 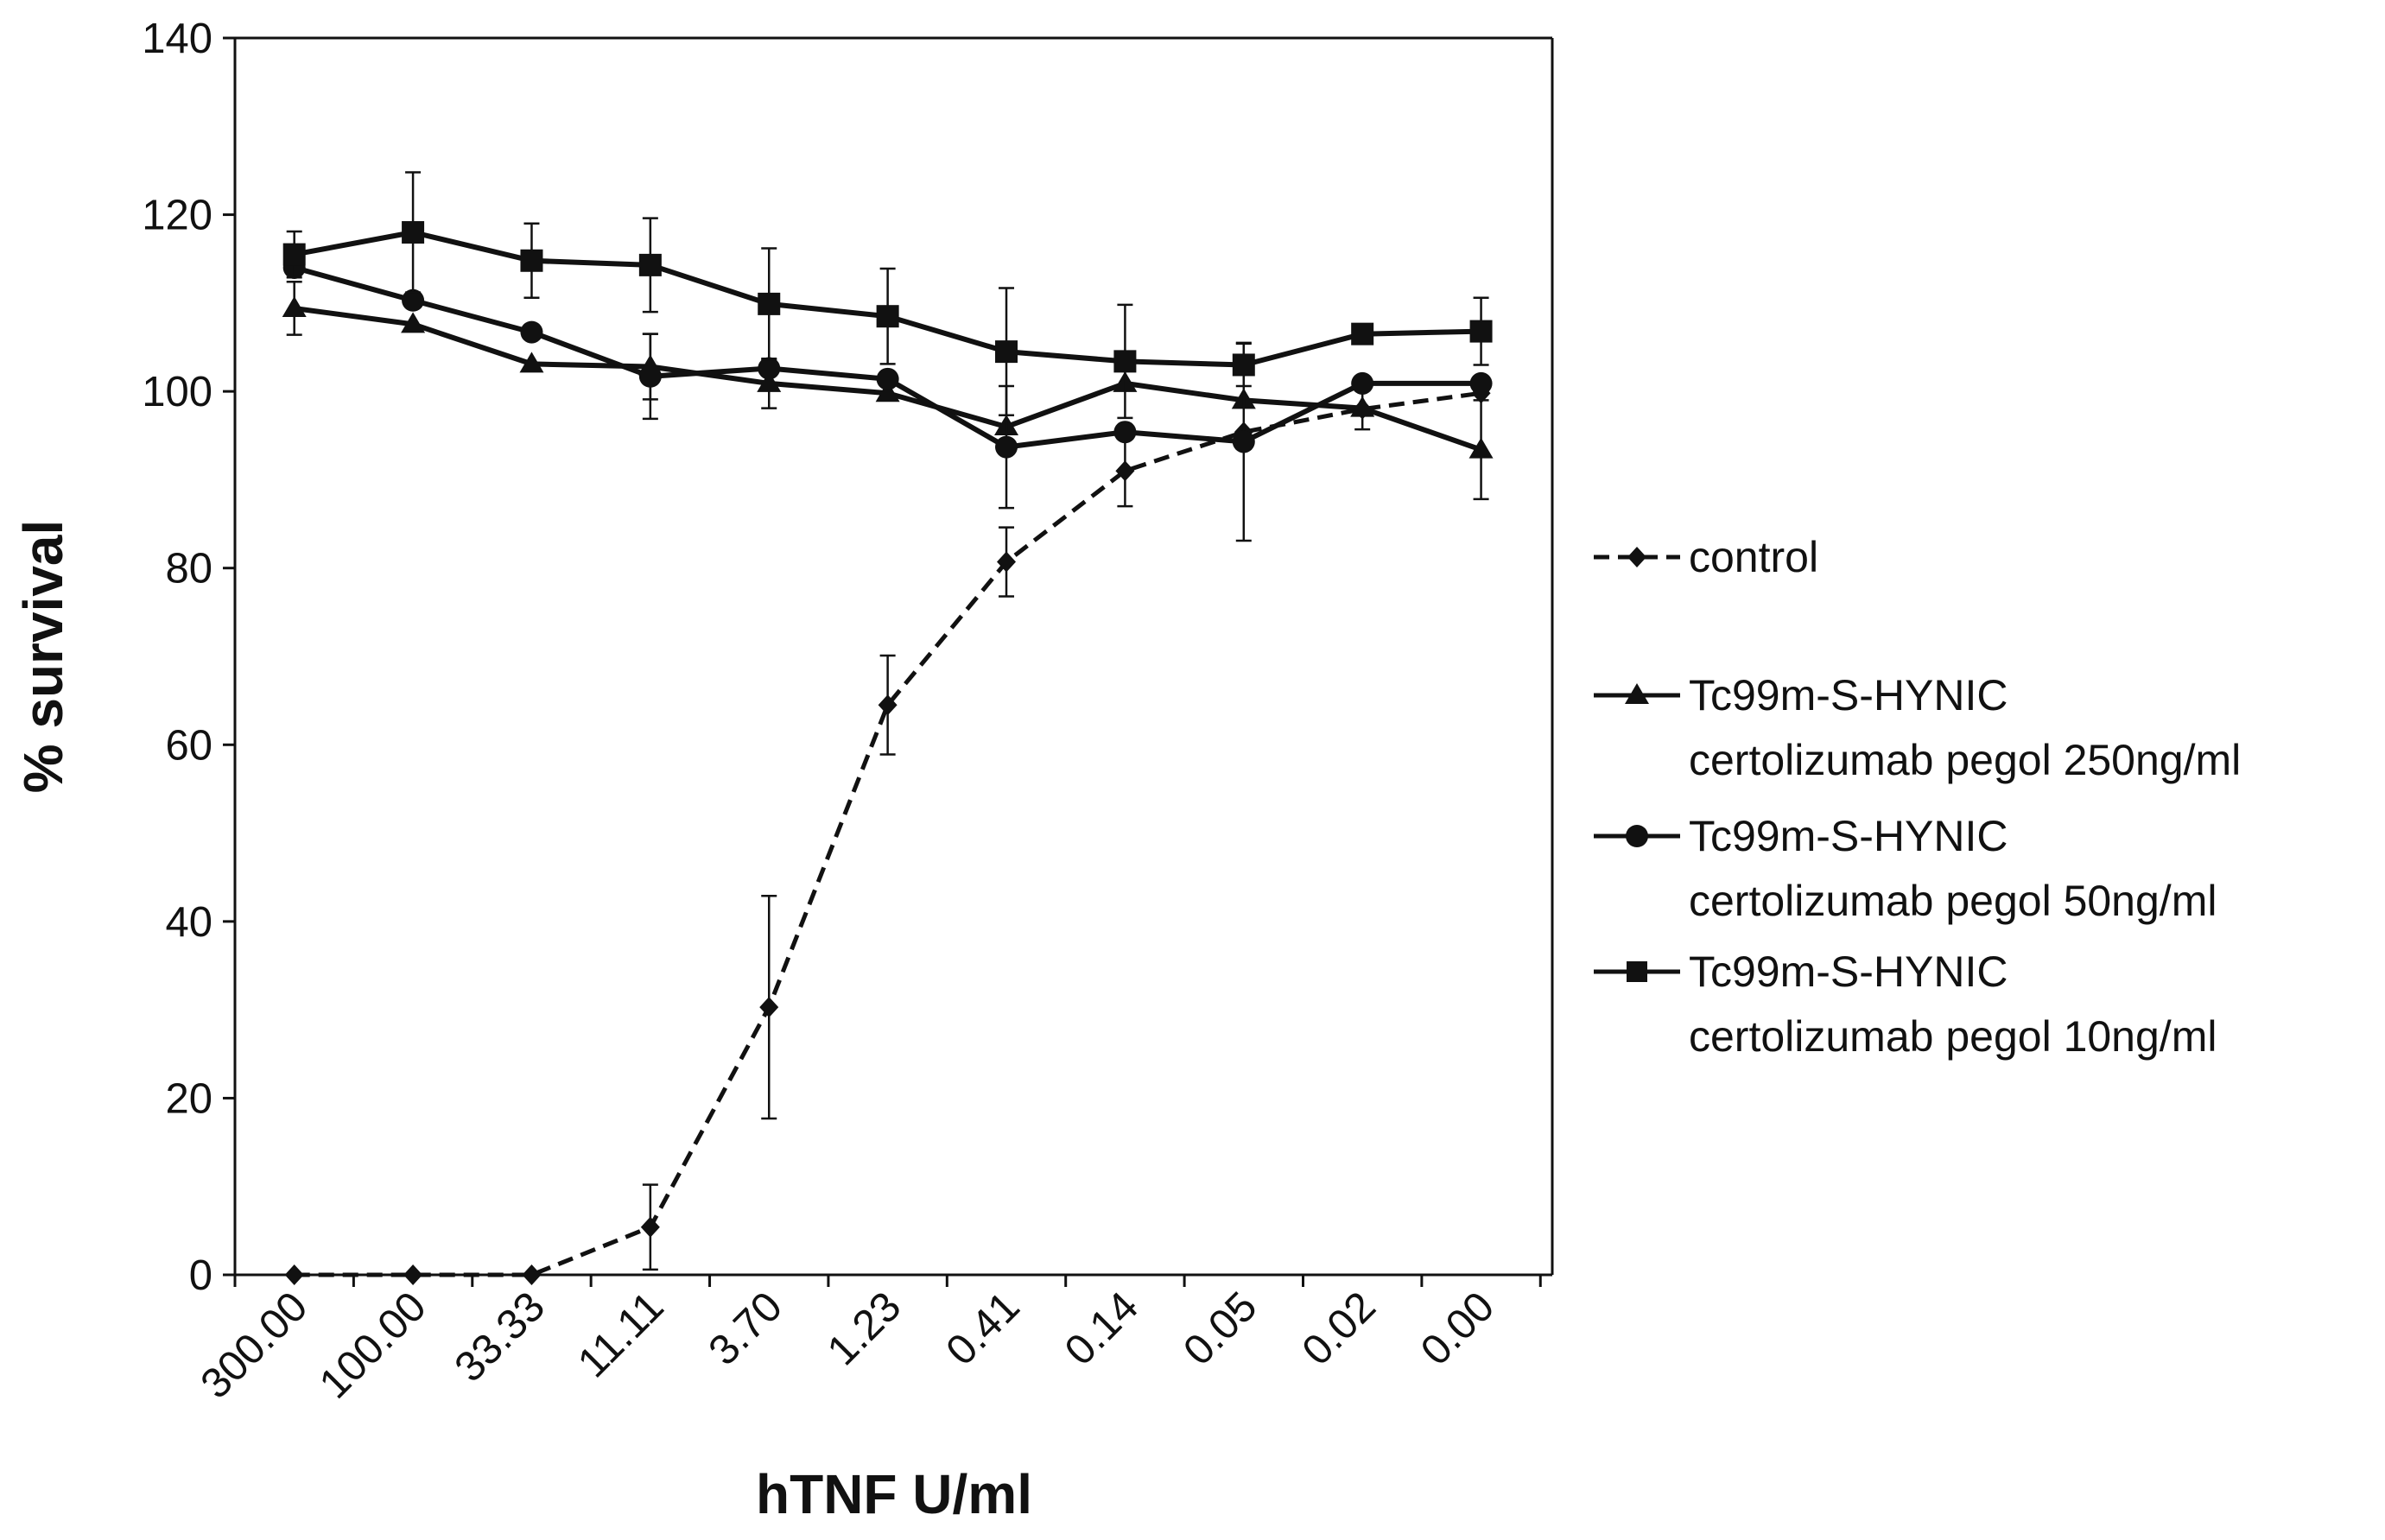 What do you see at coordinates (894, 1494) in the screenshot?
I see `x-axis-title: hTNF U/ml` at bounding box center [894, 1494].